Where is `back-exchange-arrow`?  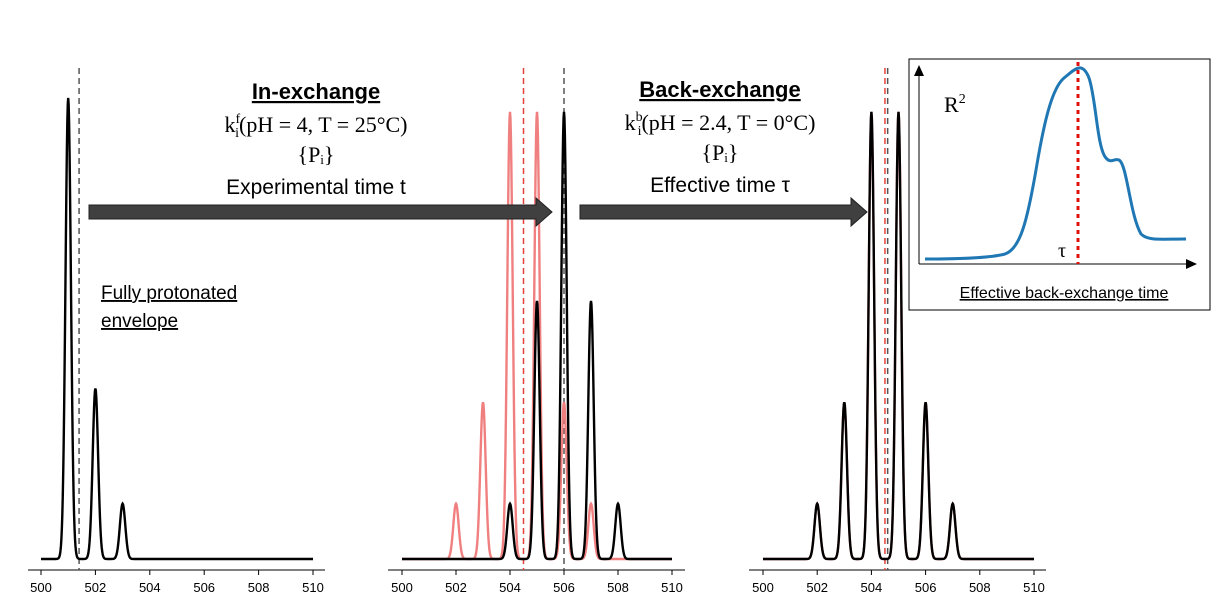 back-exchange-arrow is located at coordinates (723, 212).